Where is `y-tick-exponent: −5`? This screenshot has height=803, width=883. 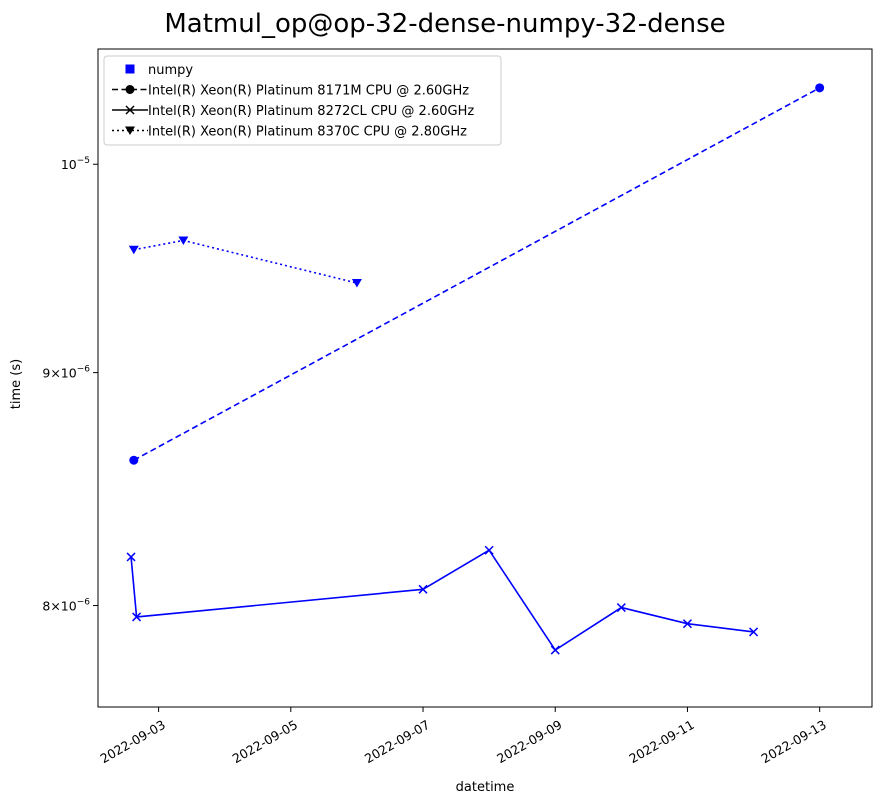 y-tick-exponent: −5 is located at coordinates (83, 161).